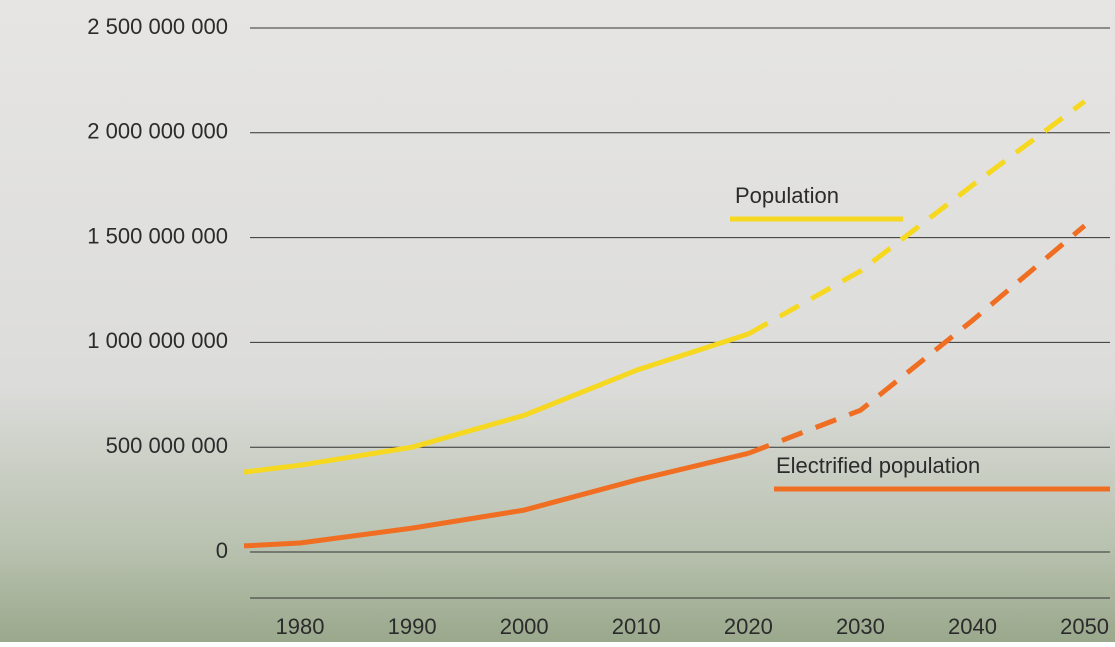 Image resolution: width=1115 pixels, height=647 pixels. Describe the element at coordinates (636, 626) in the screenshot. I see `x-tick-label: 2010` at that location.